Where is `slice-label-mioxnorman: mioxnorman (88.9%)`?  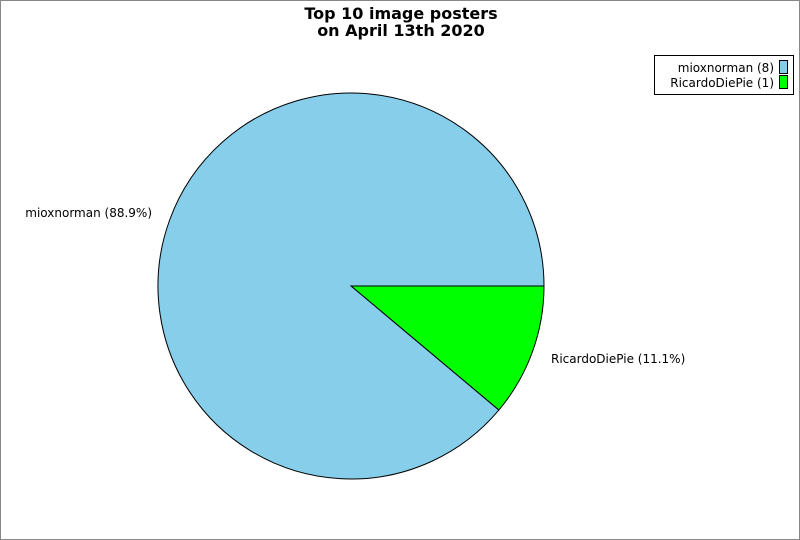 slice-label-mioxnorman: mioxnorman (88.9%) is located at coordinates (88, 213).